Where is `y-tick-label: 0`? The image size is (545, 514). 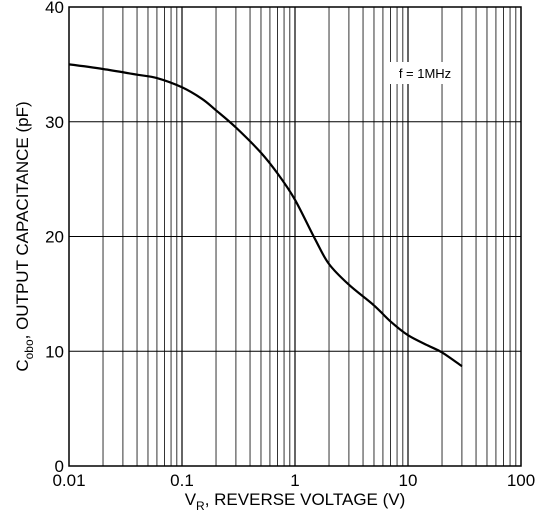
y-tick-label: 0 is located at coordinates (59, 466).